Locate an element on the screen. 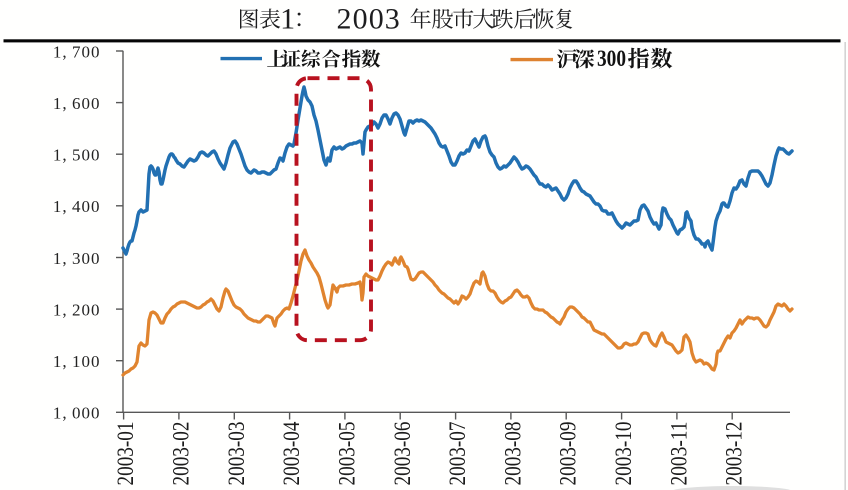 The width and height of the screenshot is (848, 490). svg-text: 2003-11 is located at coordinates (678, 454).